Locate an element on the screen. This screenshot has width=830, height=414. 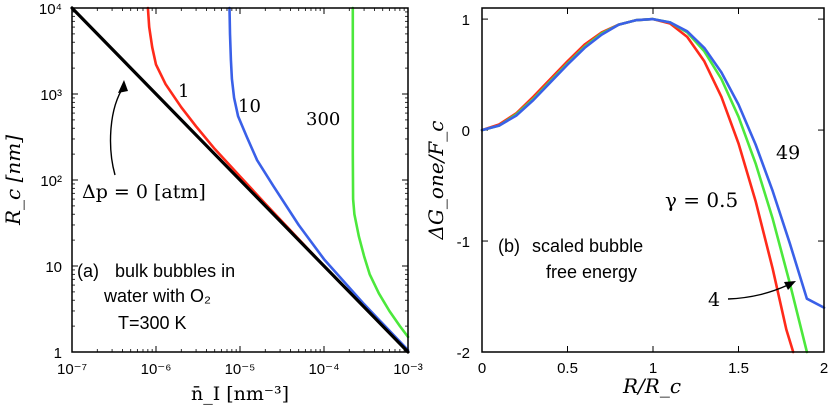
panel-a-caption-line1: bulk bubbles in is located at coordinates (175, 271).